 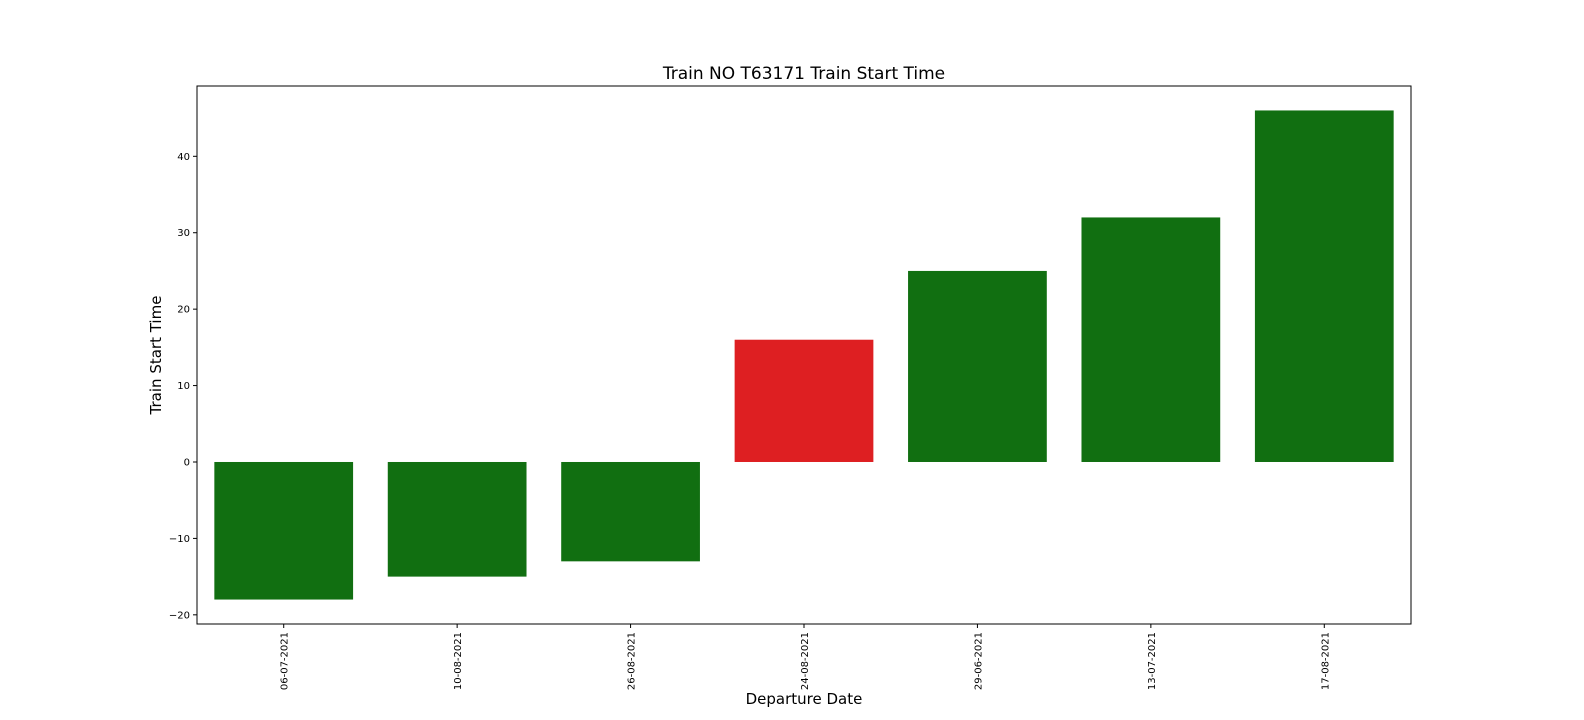 What do you see at coordinates (457, 519) in the screenshot?
I see `bar-10-08-2021` at bounding box center [457, 519].